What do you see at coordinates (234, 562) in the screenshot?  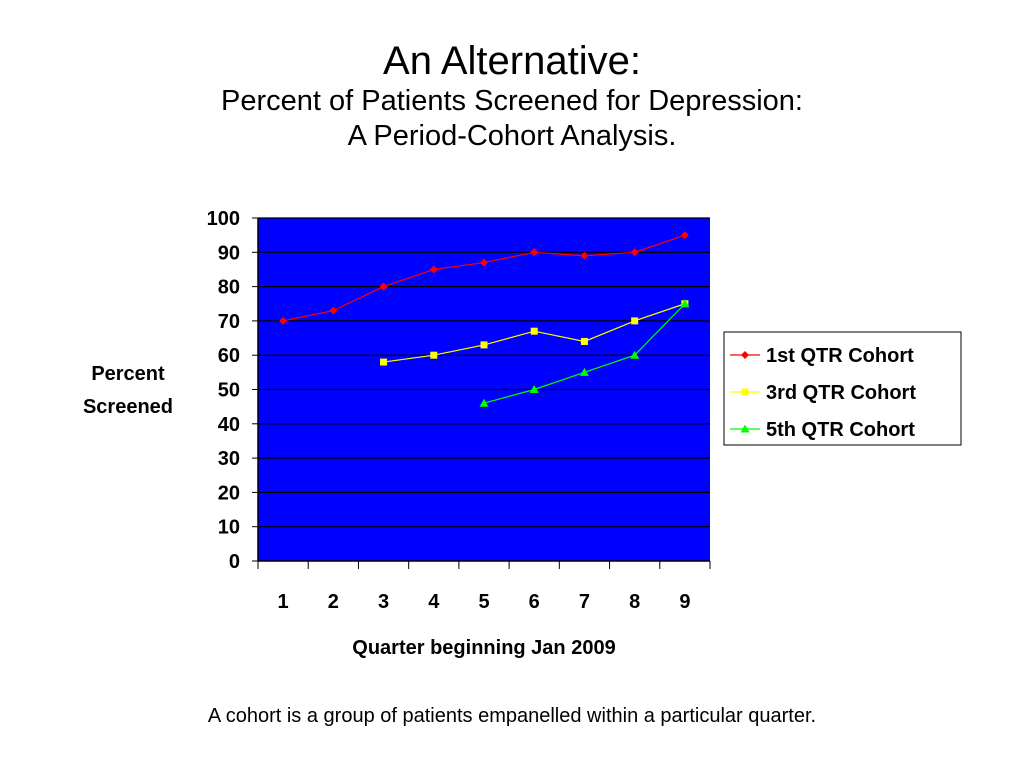 I see `y-tick-label: 0` at bounding box center [234, 562].